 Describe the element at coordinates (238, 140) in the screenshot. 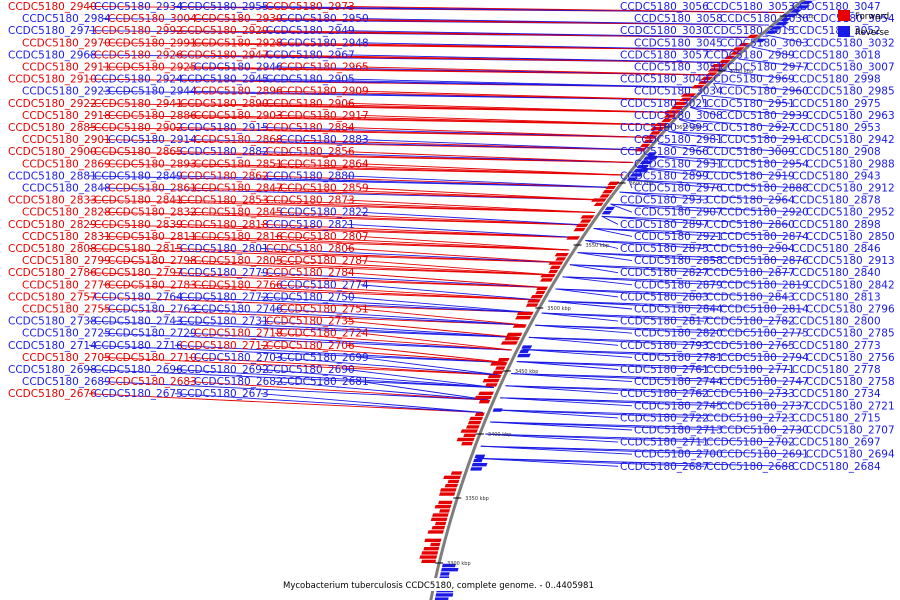

I see `gene-label: CCDC5180_2868` at that location.